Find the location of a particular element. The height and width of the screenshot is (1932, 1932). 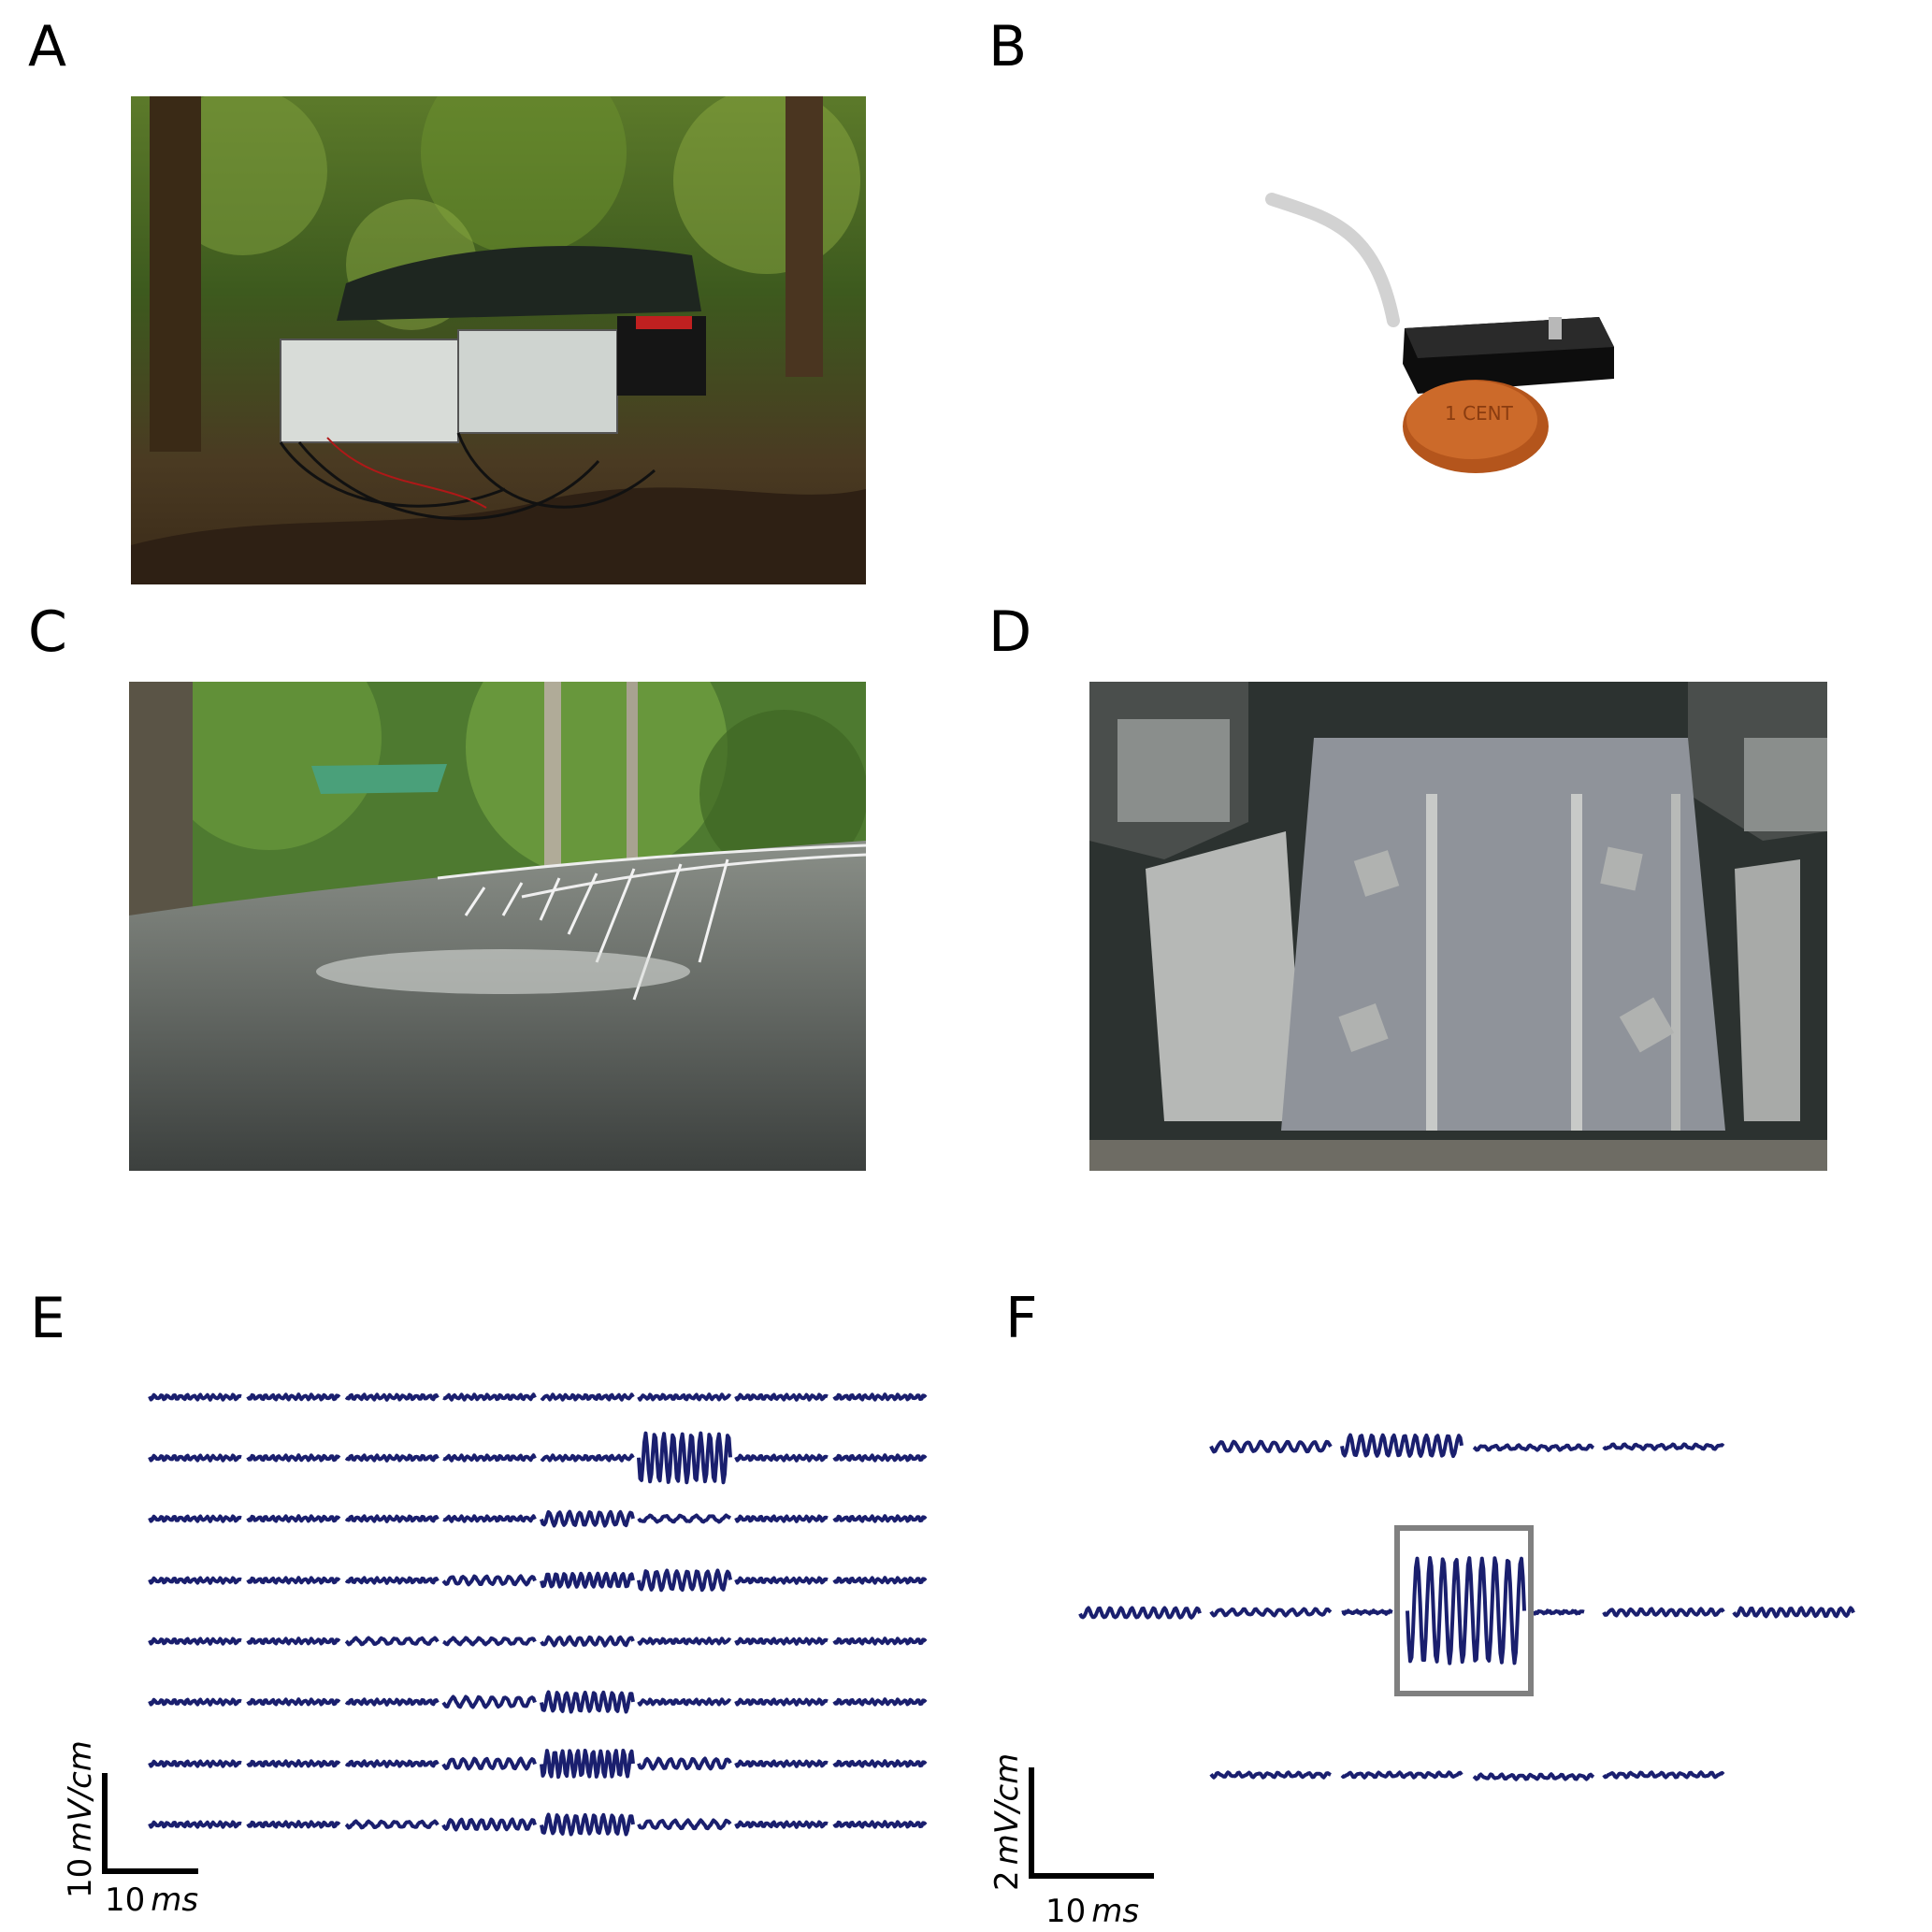

trace-e-row2-col5 is located at coordinates (587, 1458).